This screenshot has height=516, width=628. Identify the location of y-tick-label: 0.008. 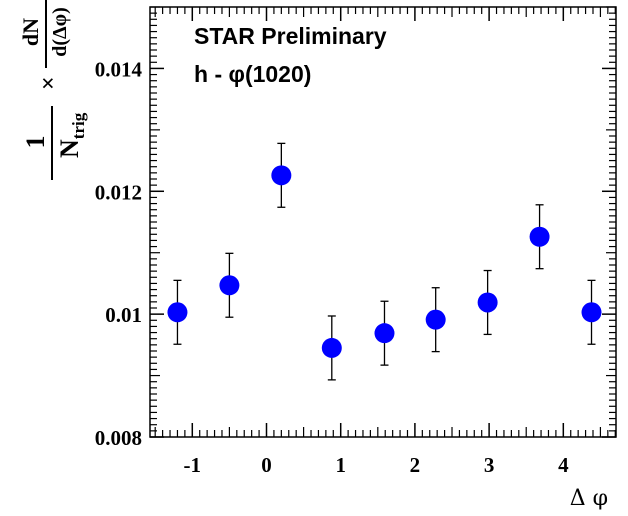
(118, 438).